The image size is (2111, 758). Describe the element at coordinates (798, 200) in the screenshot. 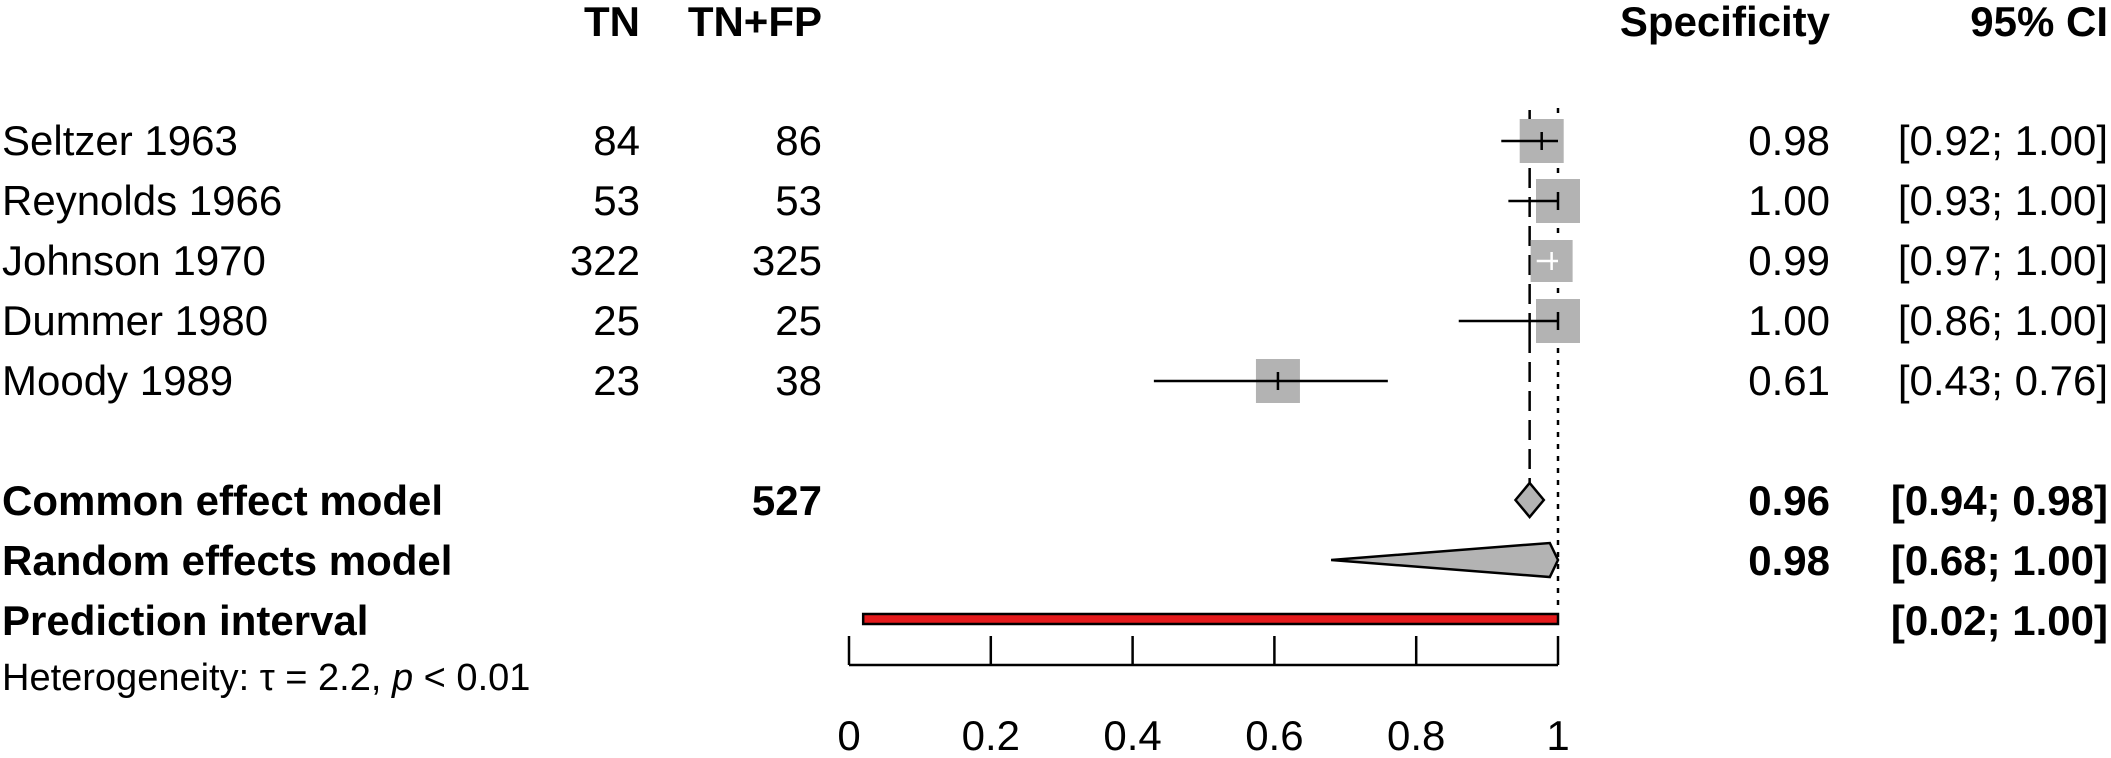

I see `study-tn-fp: 53` at that location.